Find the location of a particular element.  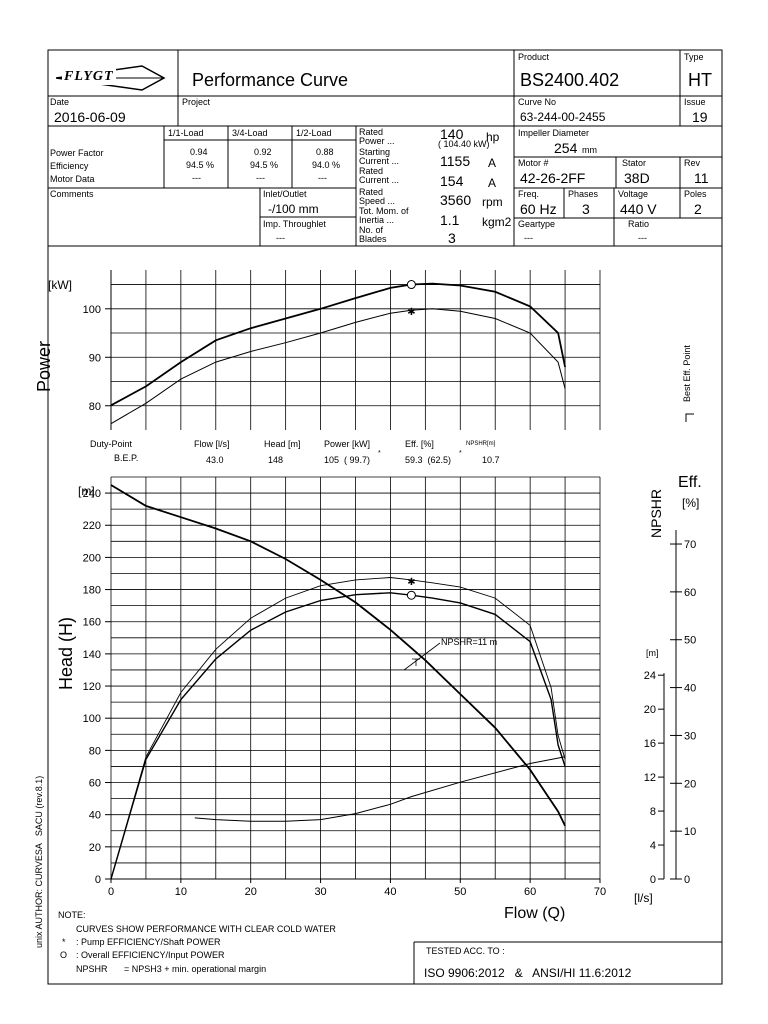

circle-symbol: O is located at coordinates (64, 955).